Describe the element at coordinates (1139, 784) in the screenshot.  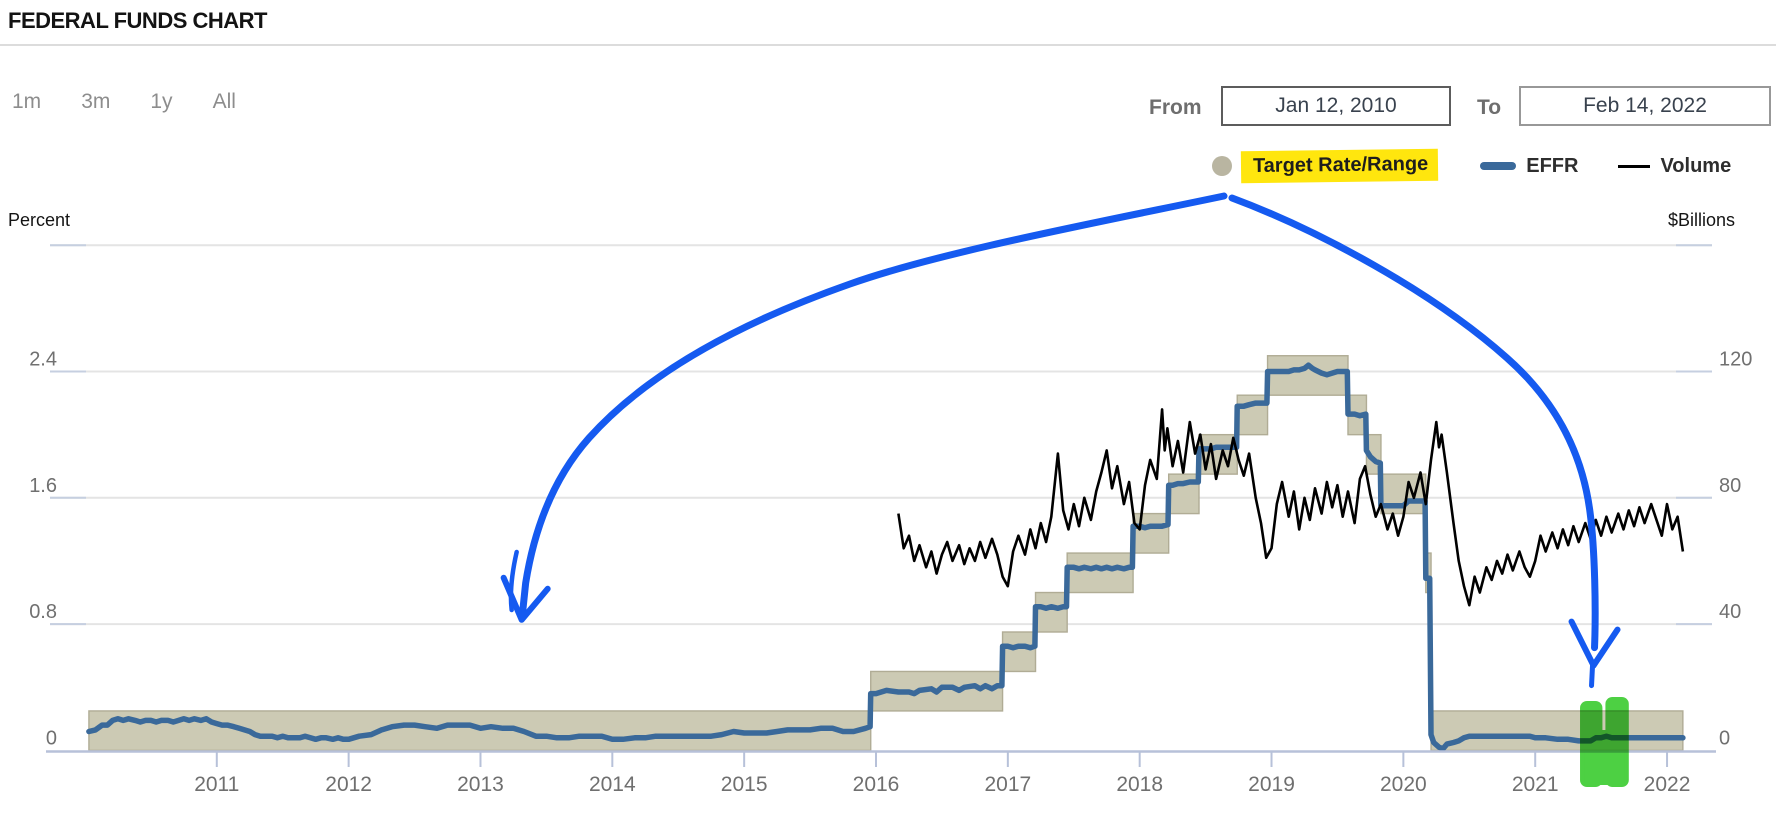
I see `svg-text: 2018` at that location.